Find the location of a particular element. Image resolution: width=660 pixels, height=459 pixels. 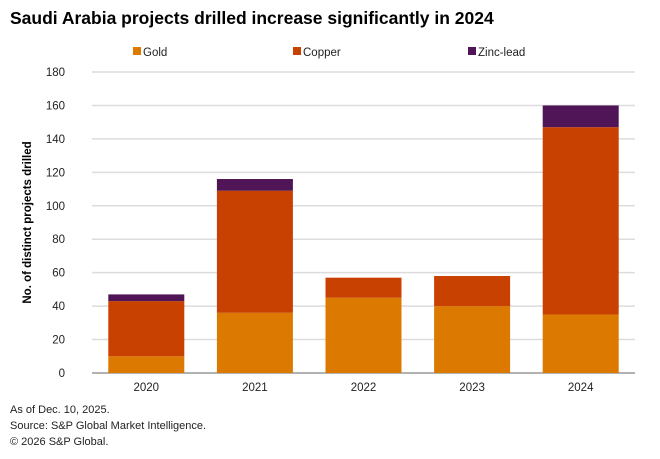

y-tick-label: 20 is located at coordinates (58, 341).